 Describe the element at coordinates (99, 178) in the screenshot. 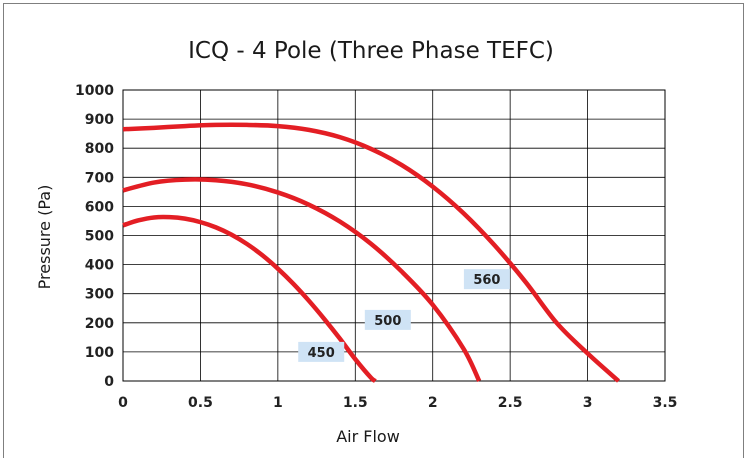

I see `y-tick-label: 700` at that location.